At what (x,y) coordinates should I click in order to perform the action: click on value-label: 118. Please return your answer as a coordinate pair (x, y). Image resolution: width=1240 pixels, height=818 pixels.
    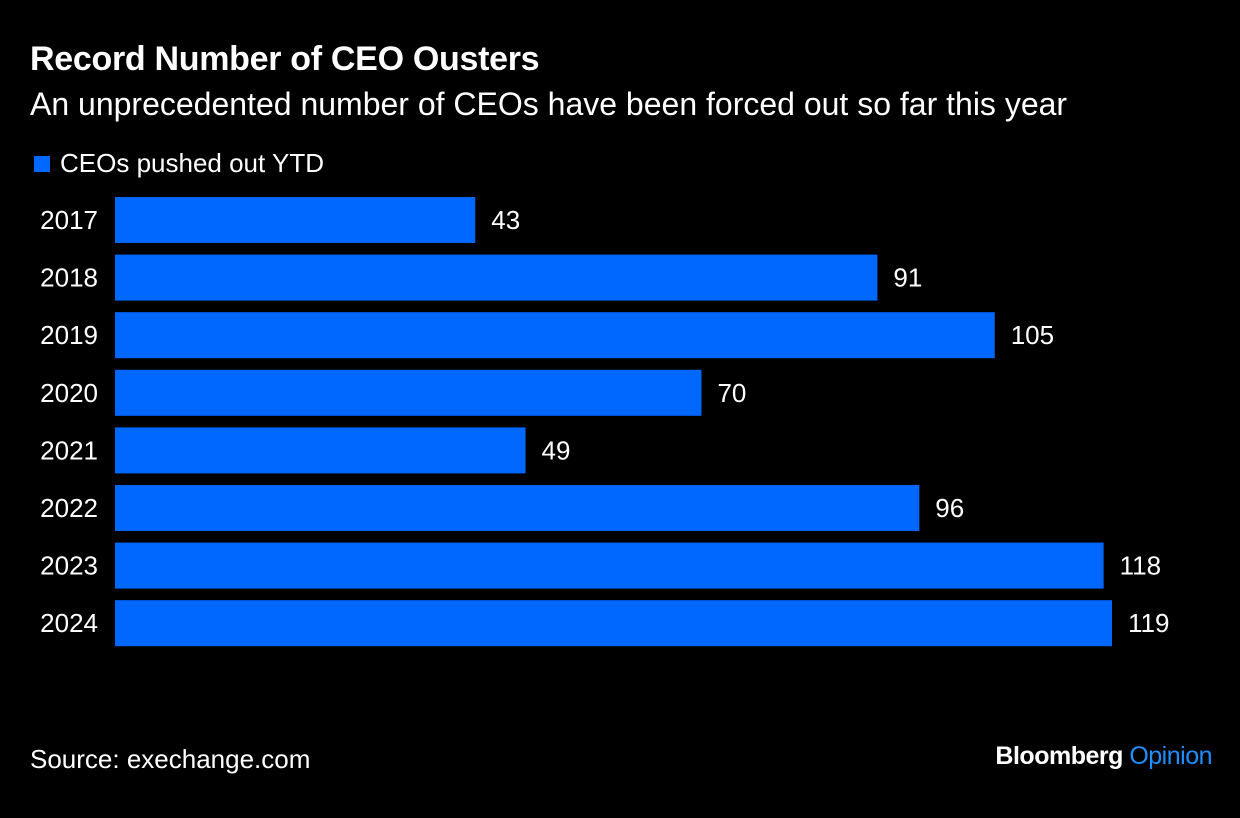
    Looking at the image, I should click on (1140, 566).